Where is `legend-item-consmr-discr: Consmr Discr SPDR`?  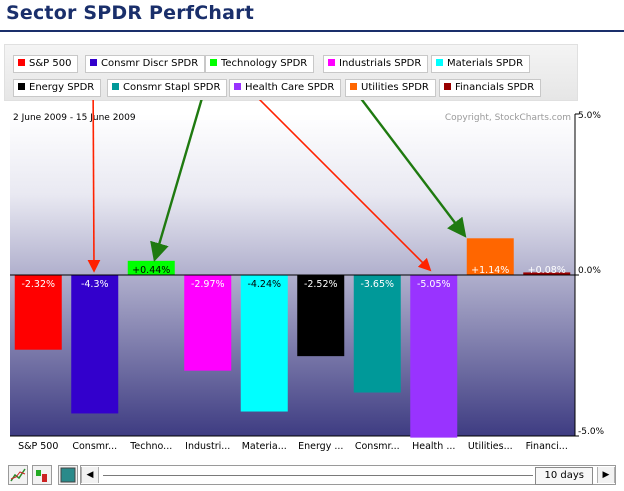 legend-item-consmr-discr: Consmr Discr SPDR is located at coordinates (145, 64).